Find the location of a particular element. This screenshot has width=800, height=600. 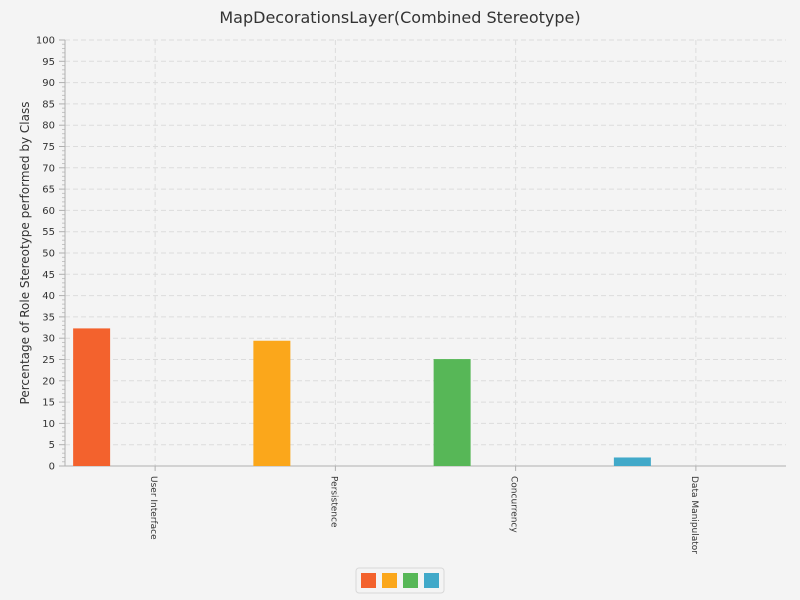

y-tick-label: 95 is located at coordinates (48, 62).